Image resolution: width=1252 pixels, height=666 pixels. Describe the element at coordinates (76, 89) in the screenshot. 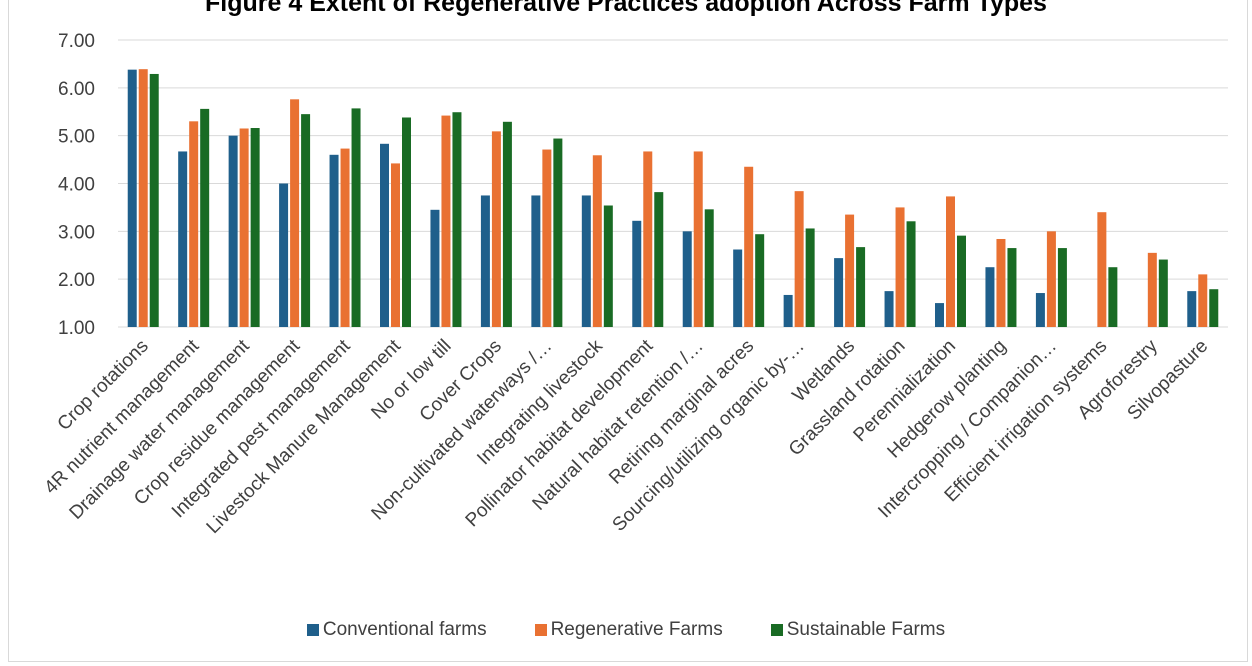

I see `y-tick-label: 6.00` at that location.